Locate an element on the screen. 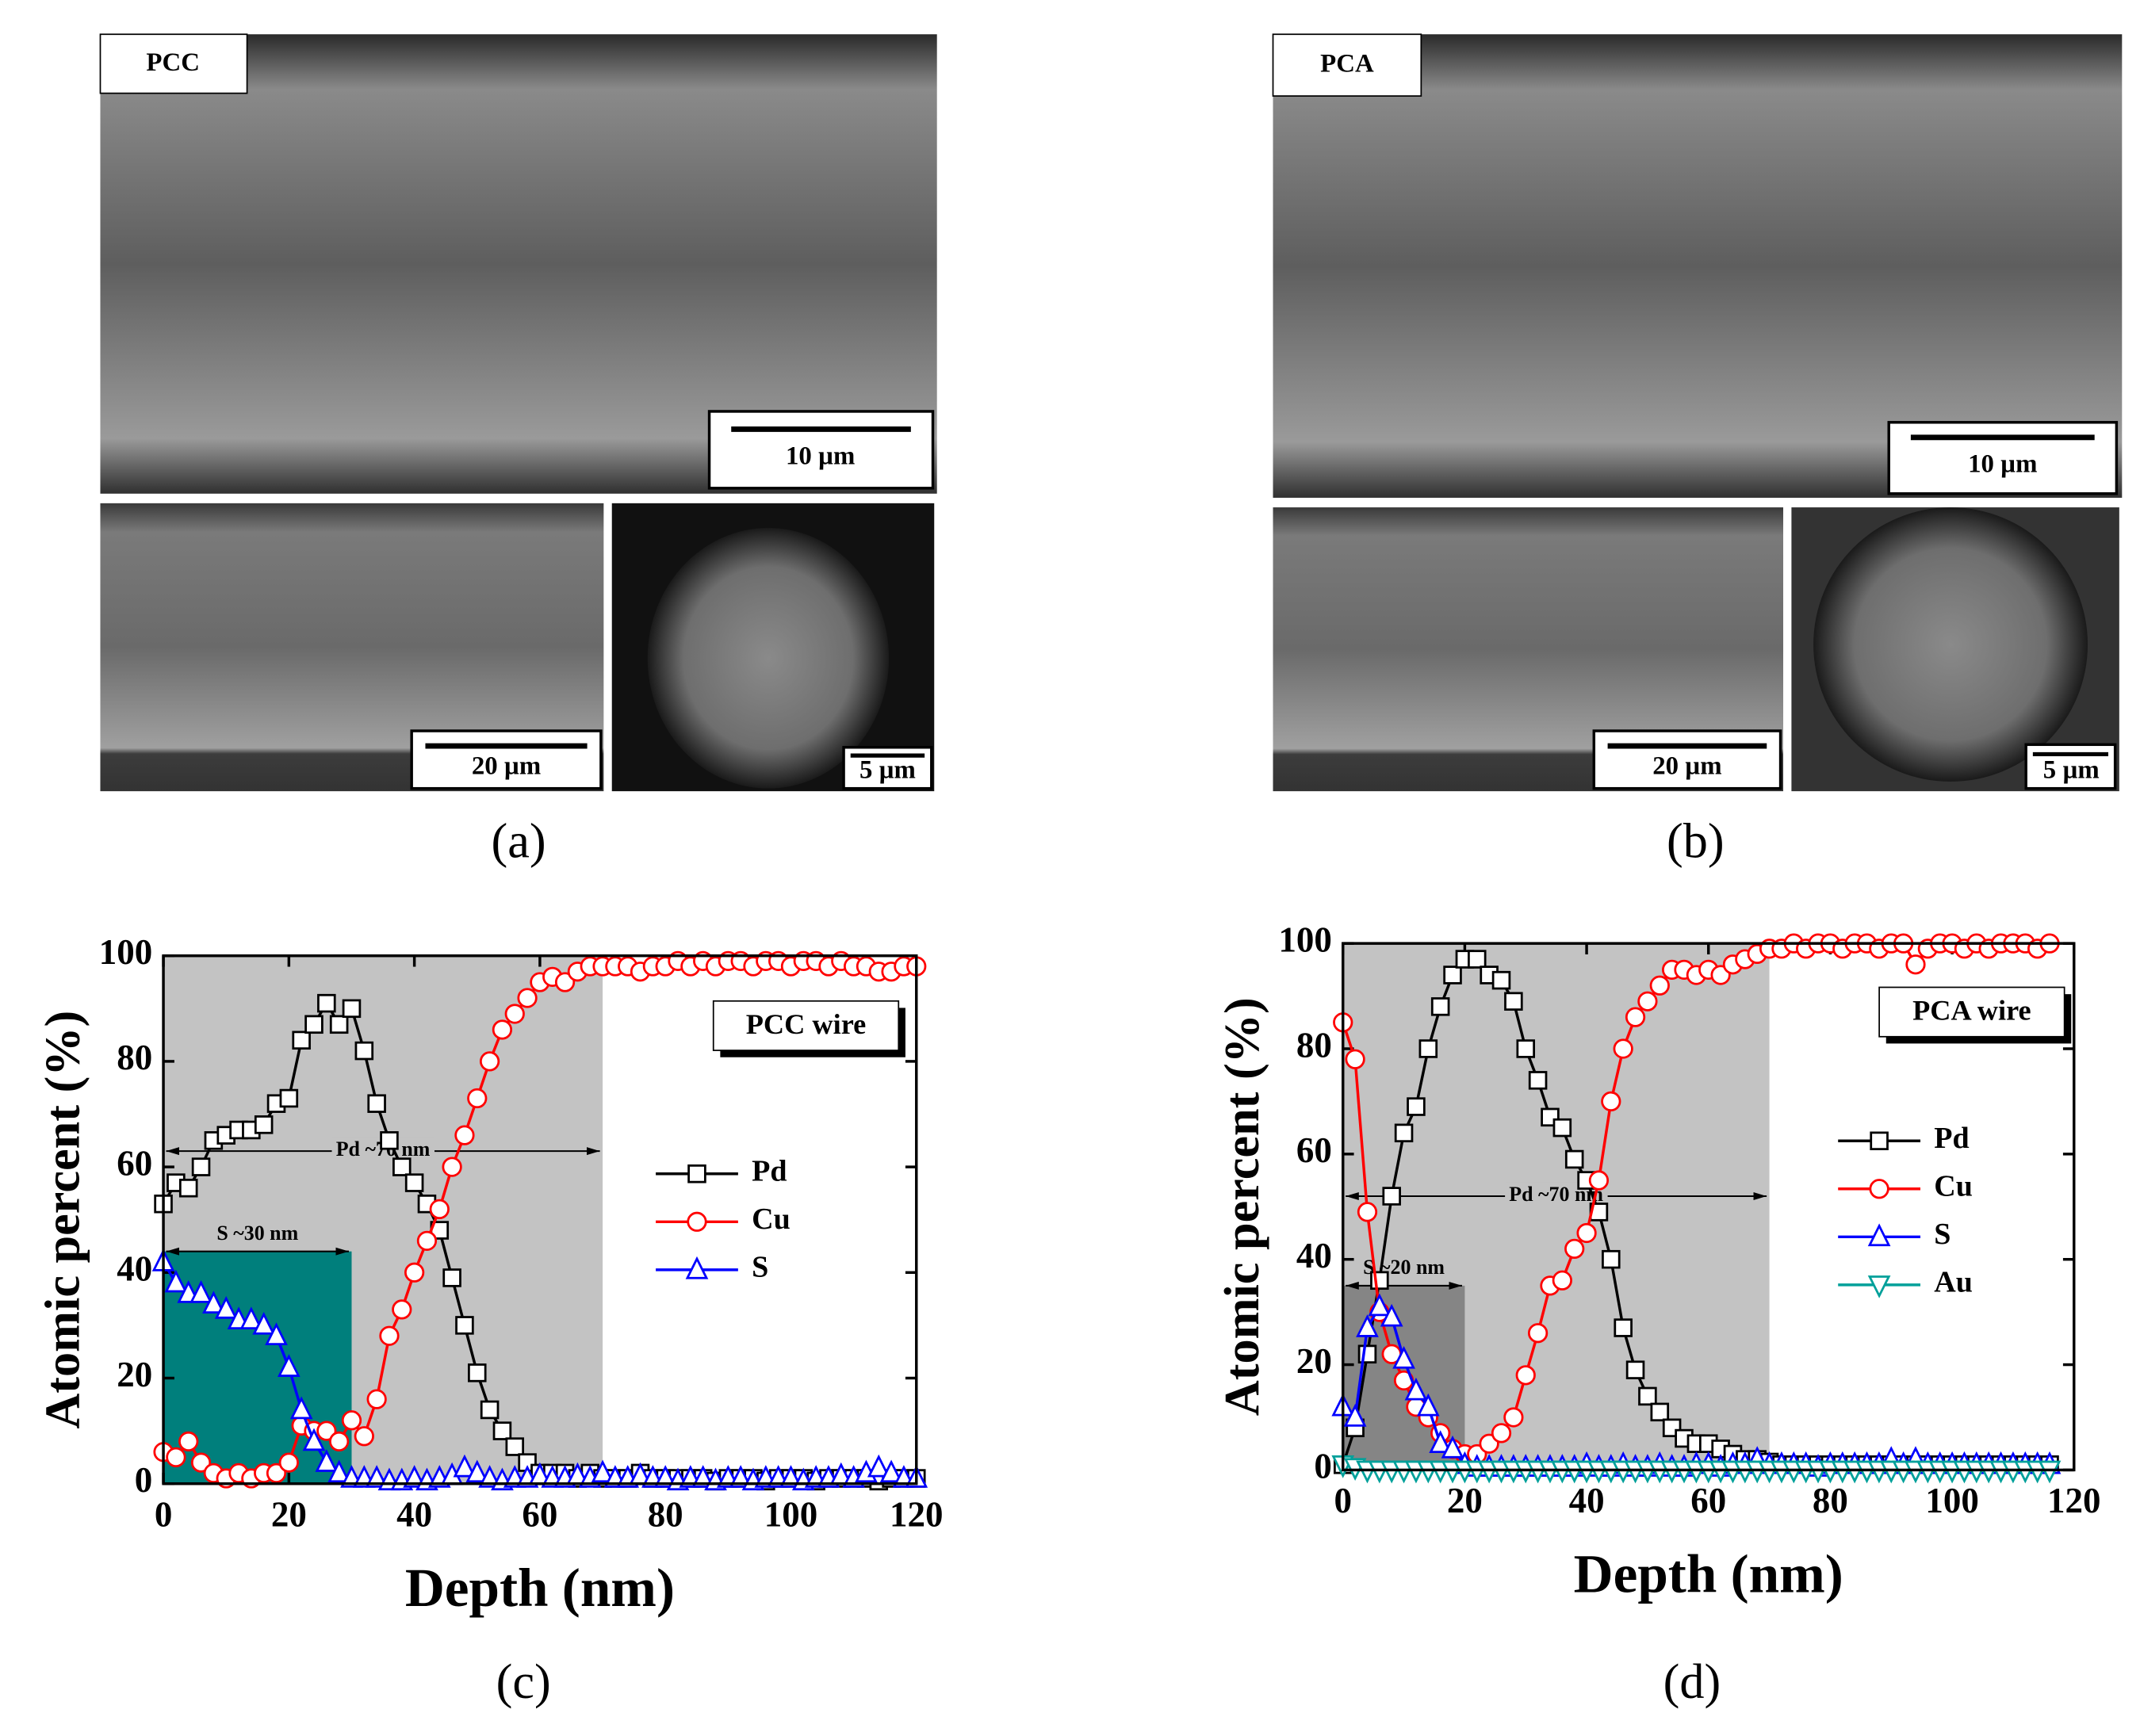 This screenshot has height=1736, width=2140. sem-cross-section is located at coordinates (768, 658).